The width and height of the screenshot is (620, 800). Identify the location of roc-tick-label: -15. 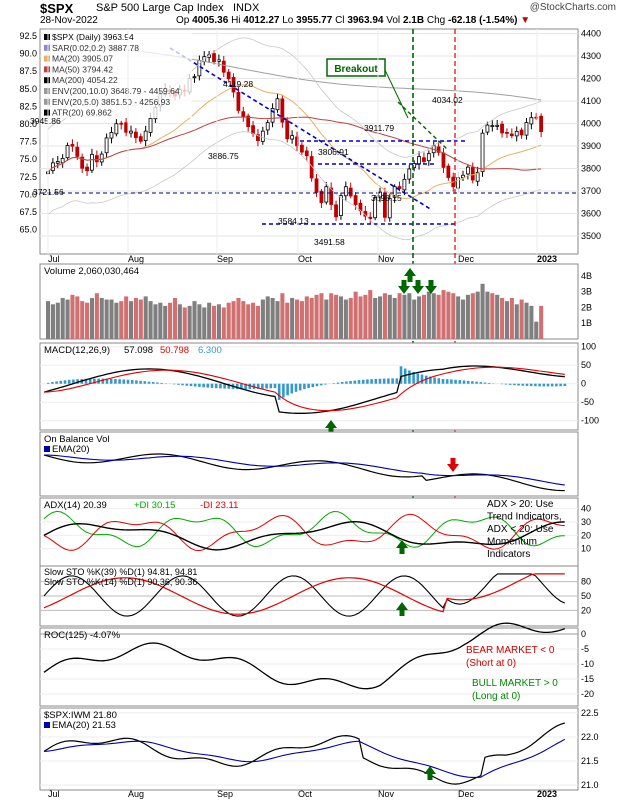
(587, 679).